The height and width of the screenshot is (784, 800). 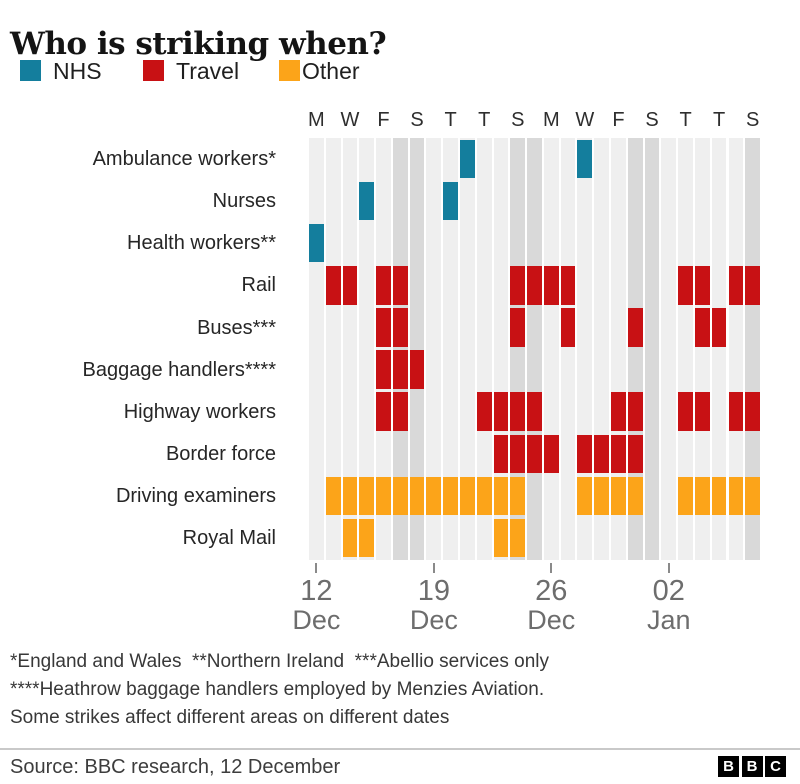 What do you see at coordinates (551, 591) in the screenshot?
I see `axis-tick-day: 26` at bounding box center [551, 591].